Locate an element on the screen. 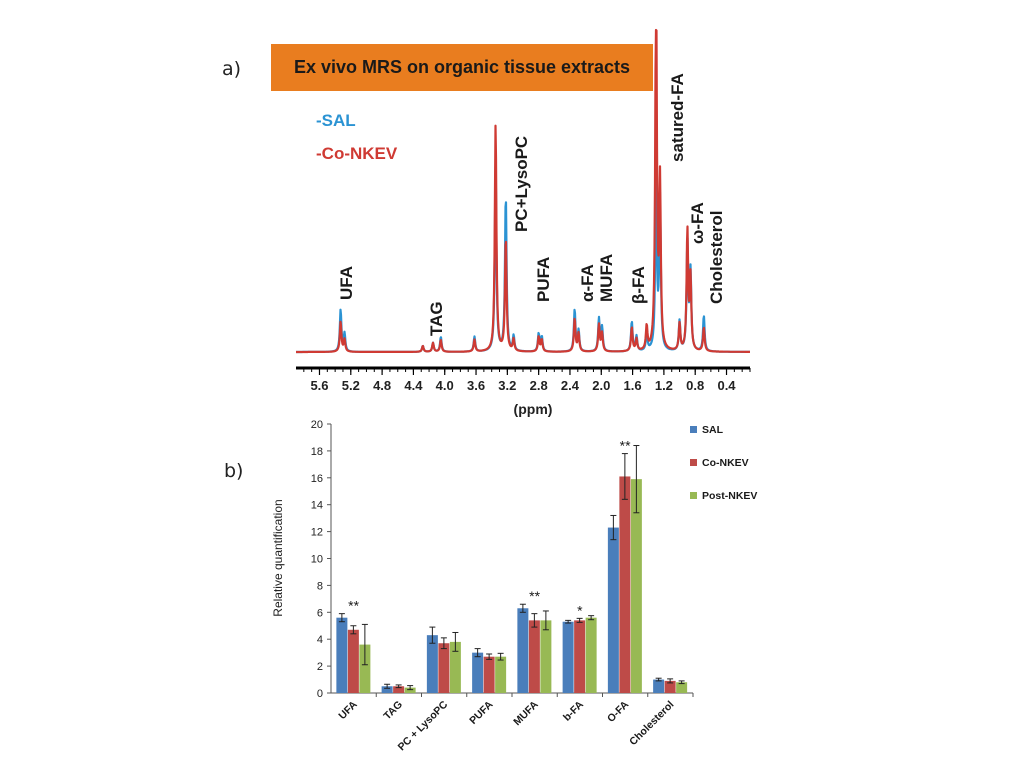  x-tick-label: 1.2 is located at coordinates (664, 385).